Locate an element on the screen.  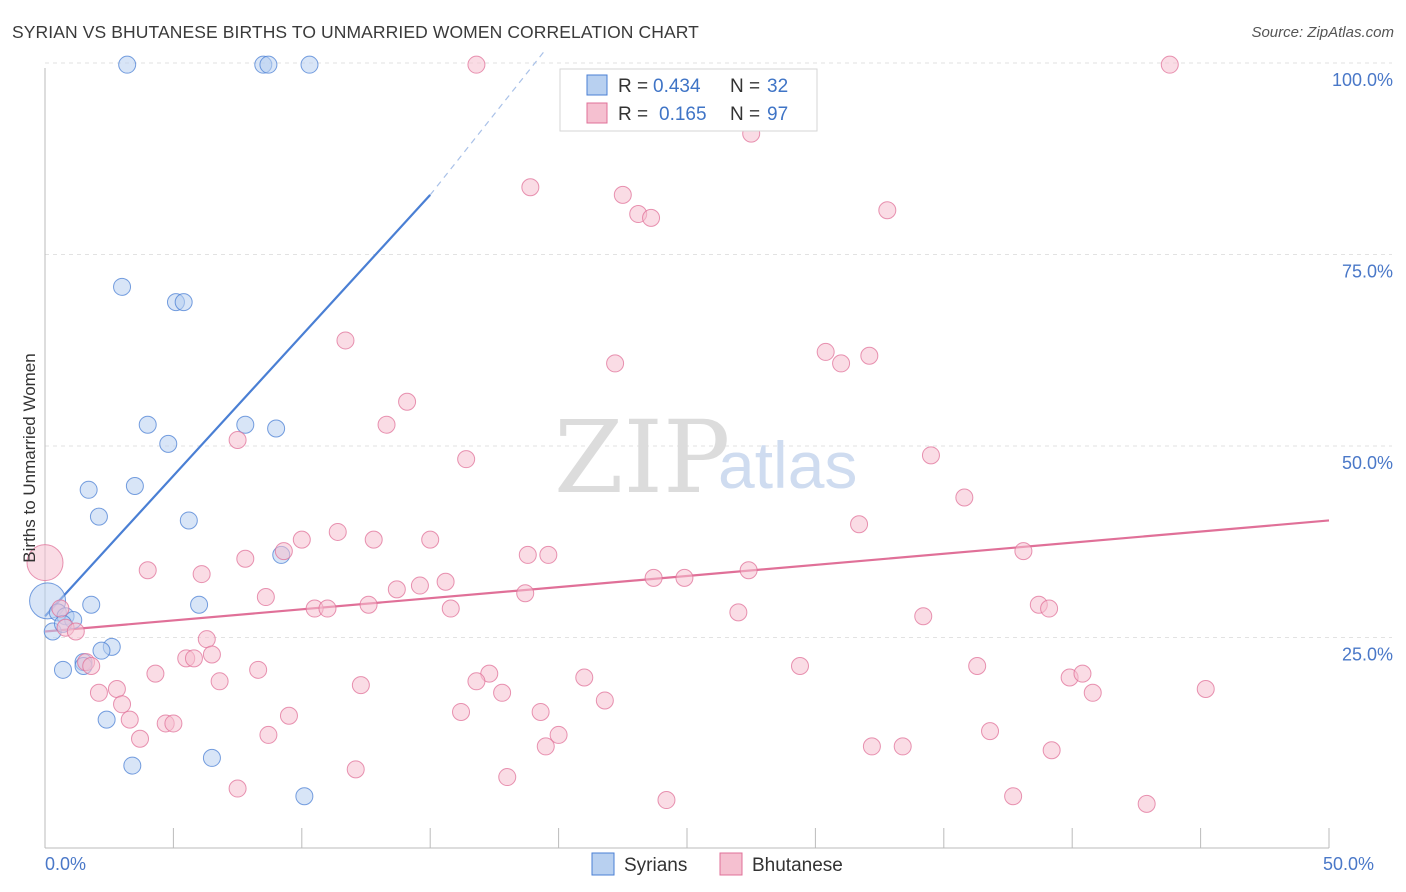
bhutanese-n-label: N = is located at coordinates (745, 114).